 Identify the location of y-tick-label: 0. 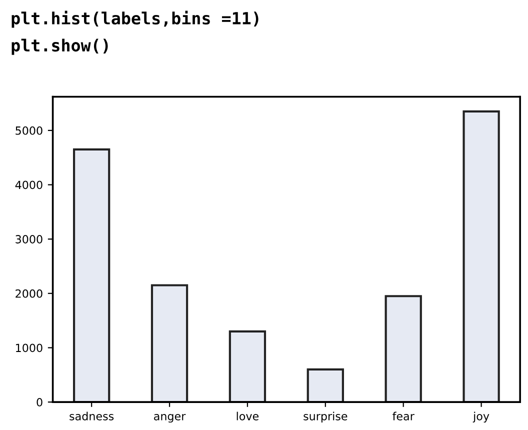
(39, 402).